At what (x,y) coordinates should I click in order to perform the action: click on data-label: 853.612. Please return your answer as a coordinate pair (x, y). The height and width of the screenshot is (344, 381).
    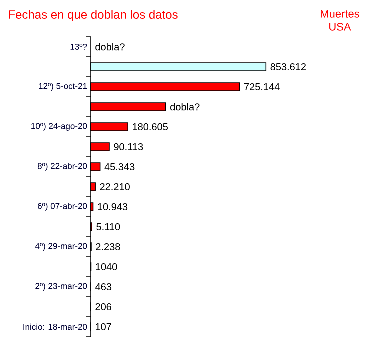
    Looking at the image, I should click on (288, 67).